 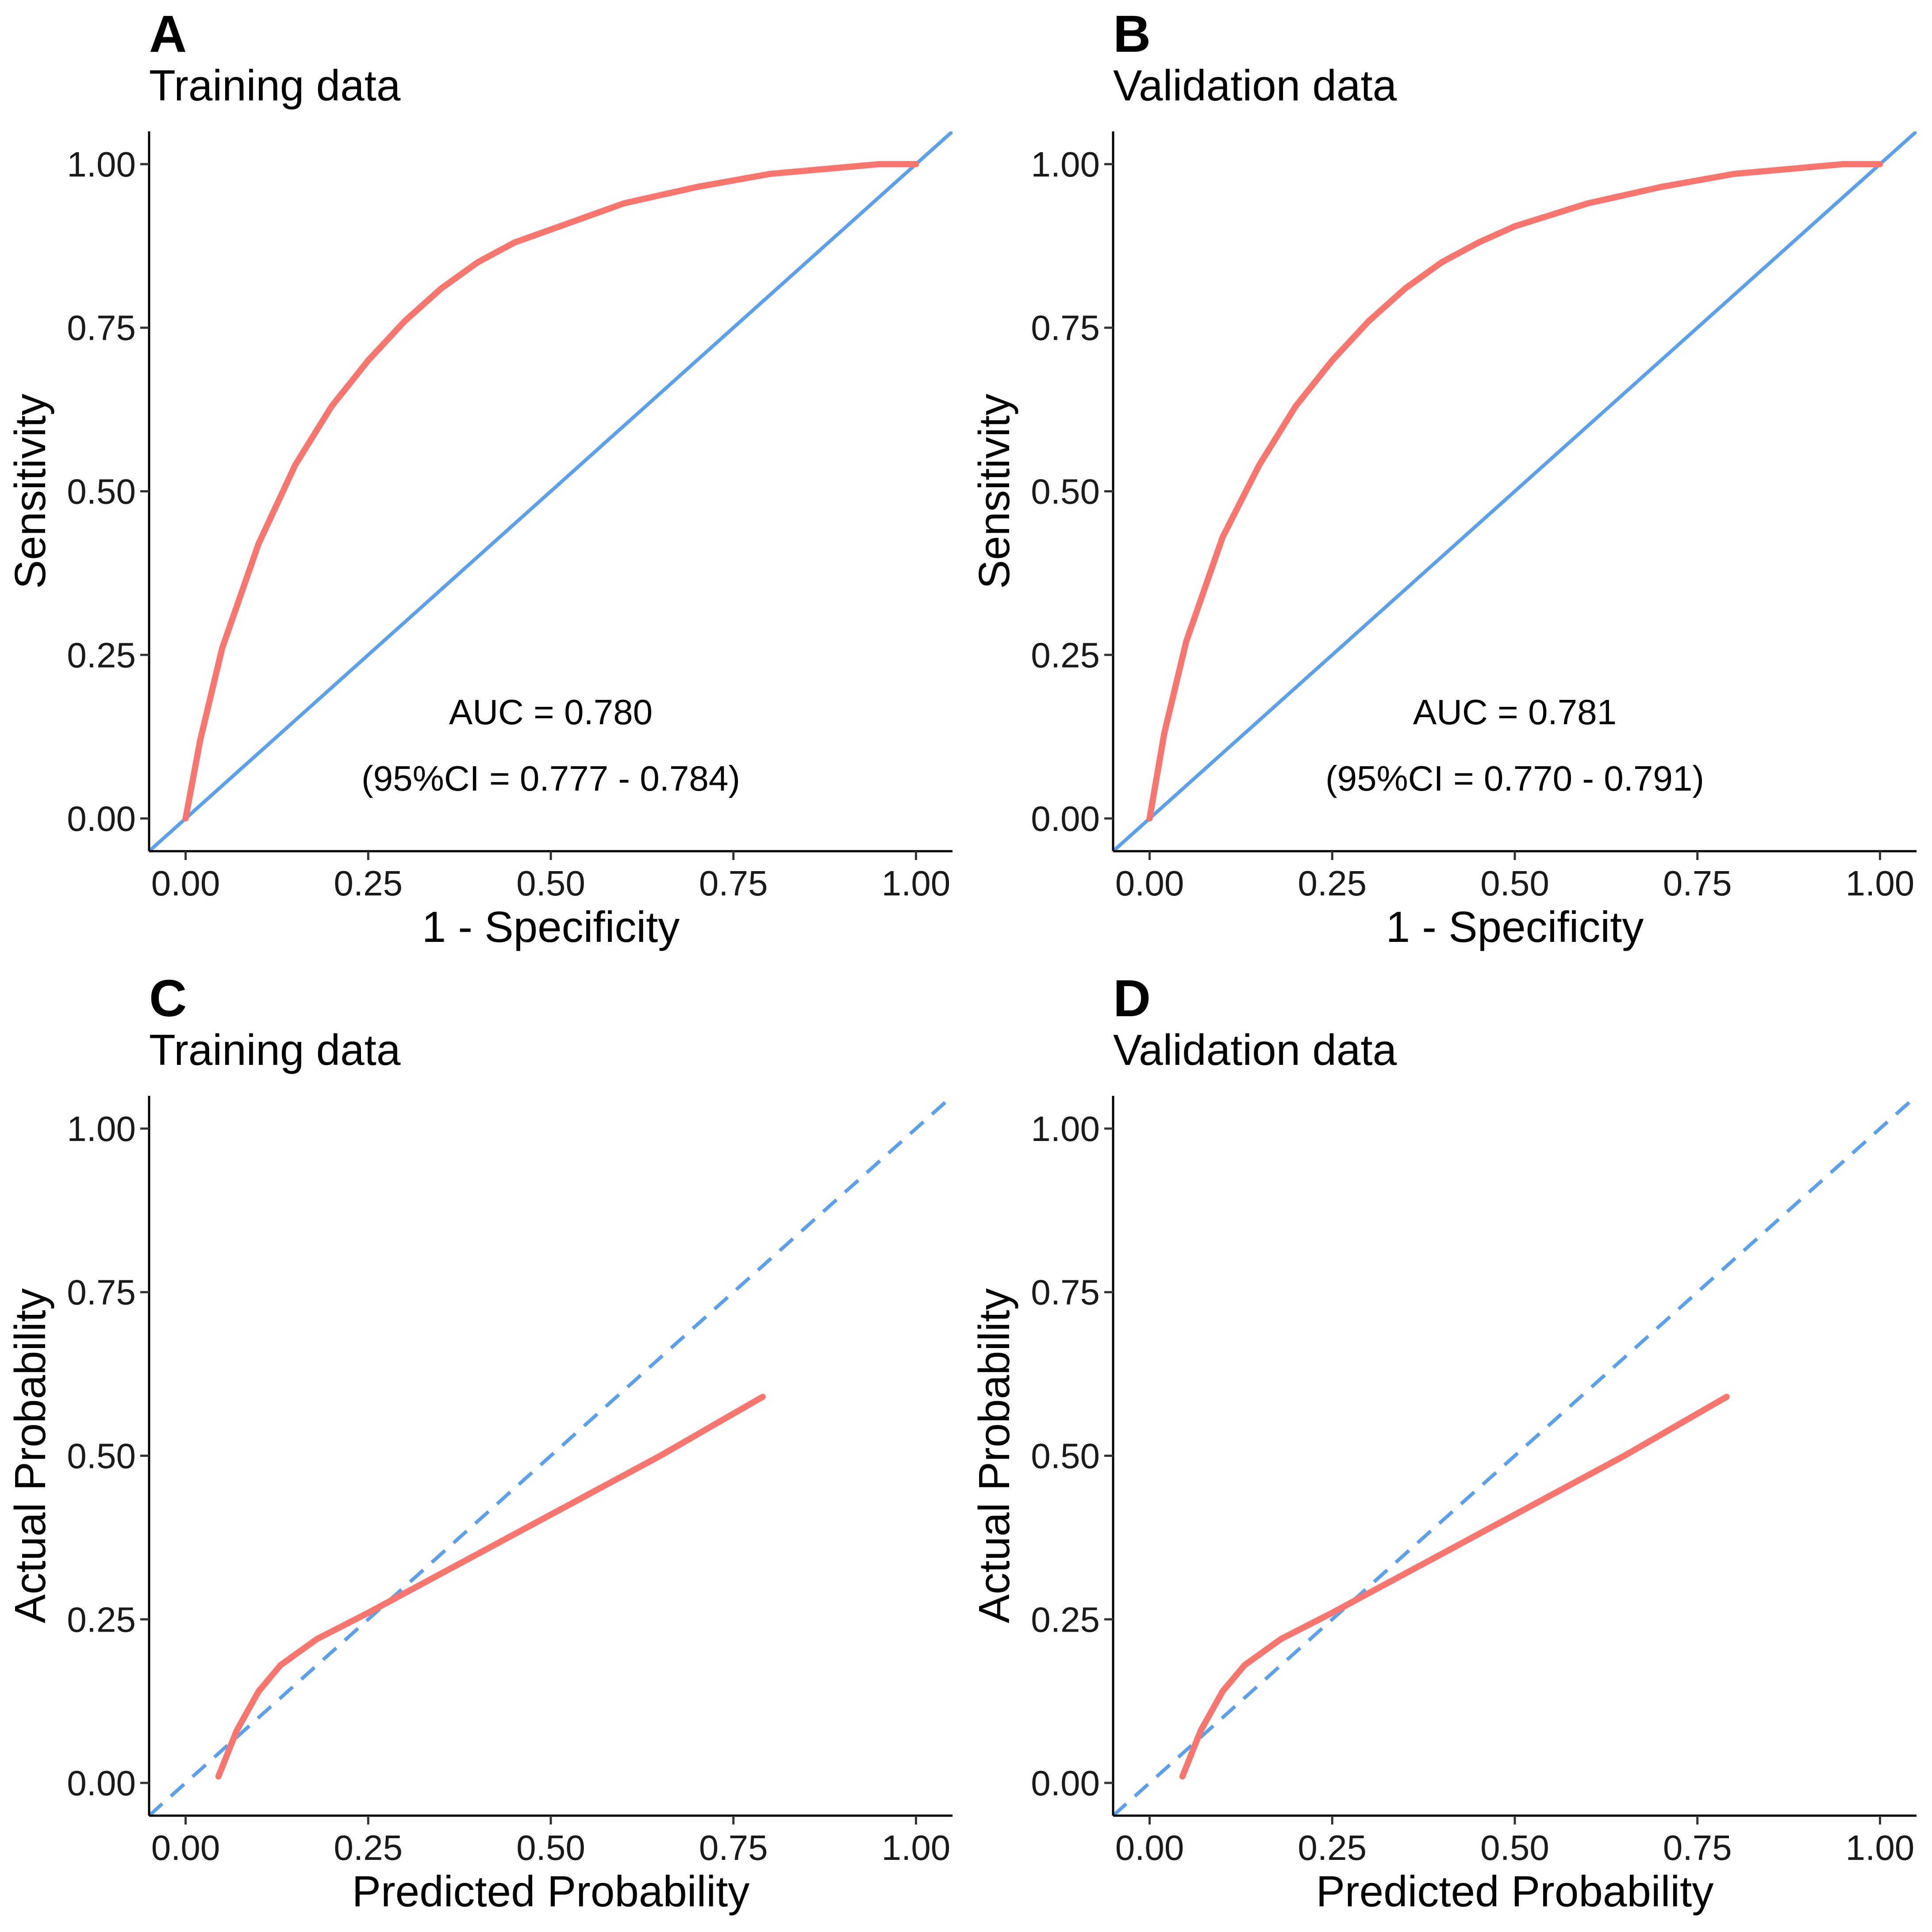 I want to click on panel-label-b: B, so click(x=1132, y=34).